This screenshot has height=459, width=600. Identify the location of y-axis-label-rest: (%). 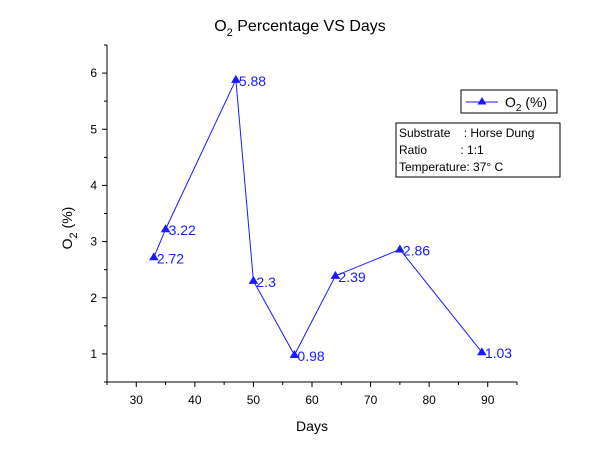
(67, 220).